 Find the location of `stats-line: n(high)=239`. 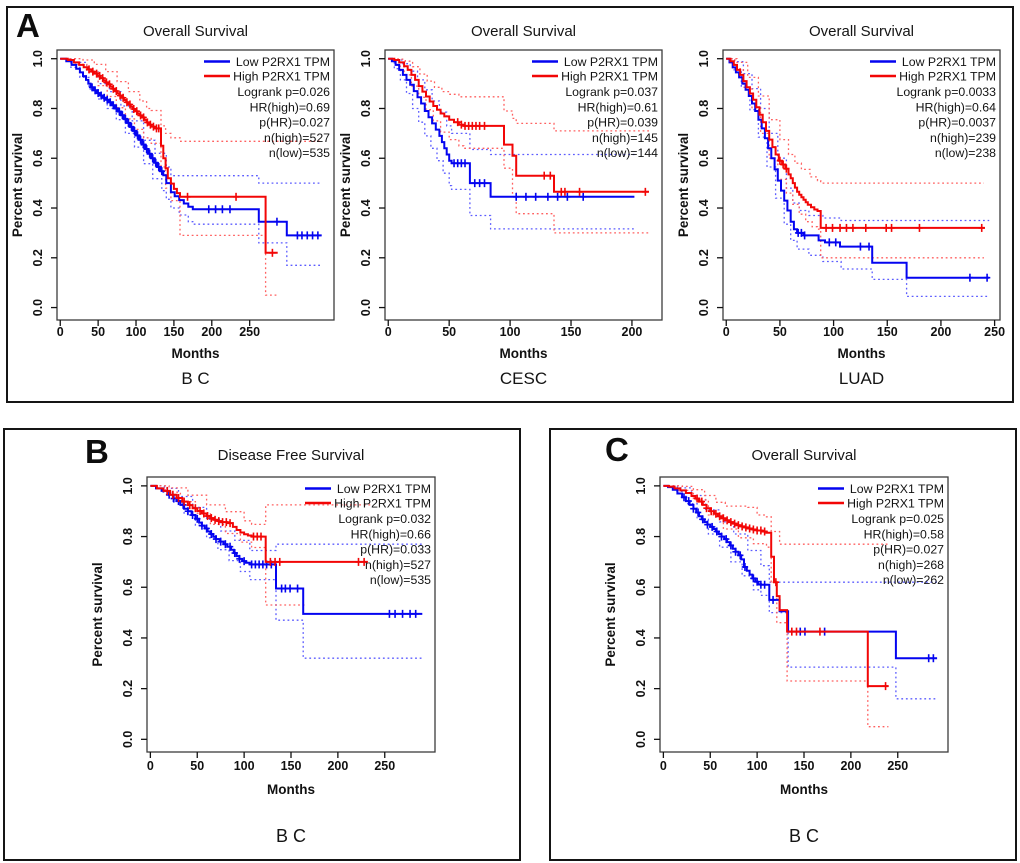

stats-line: n(high)=239 is located at coordinates (963, 138).